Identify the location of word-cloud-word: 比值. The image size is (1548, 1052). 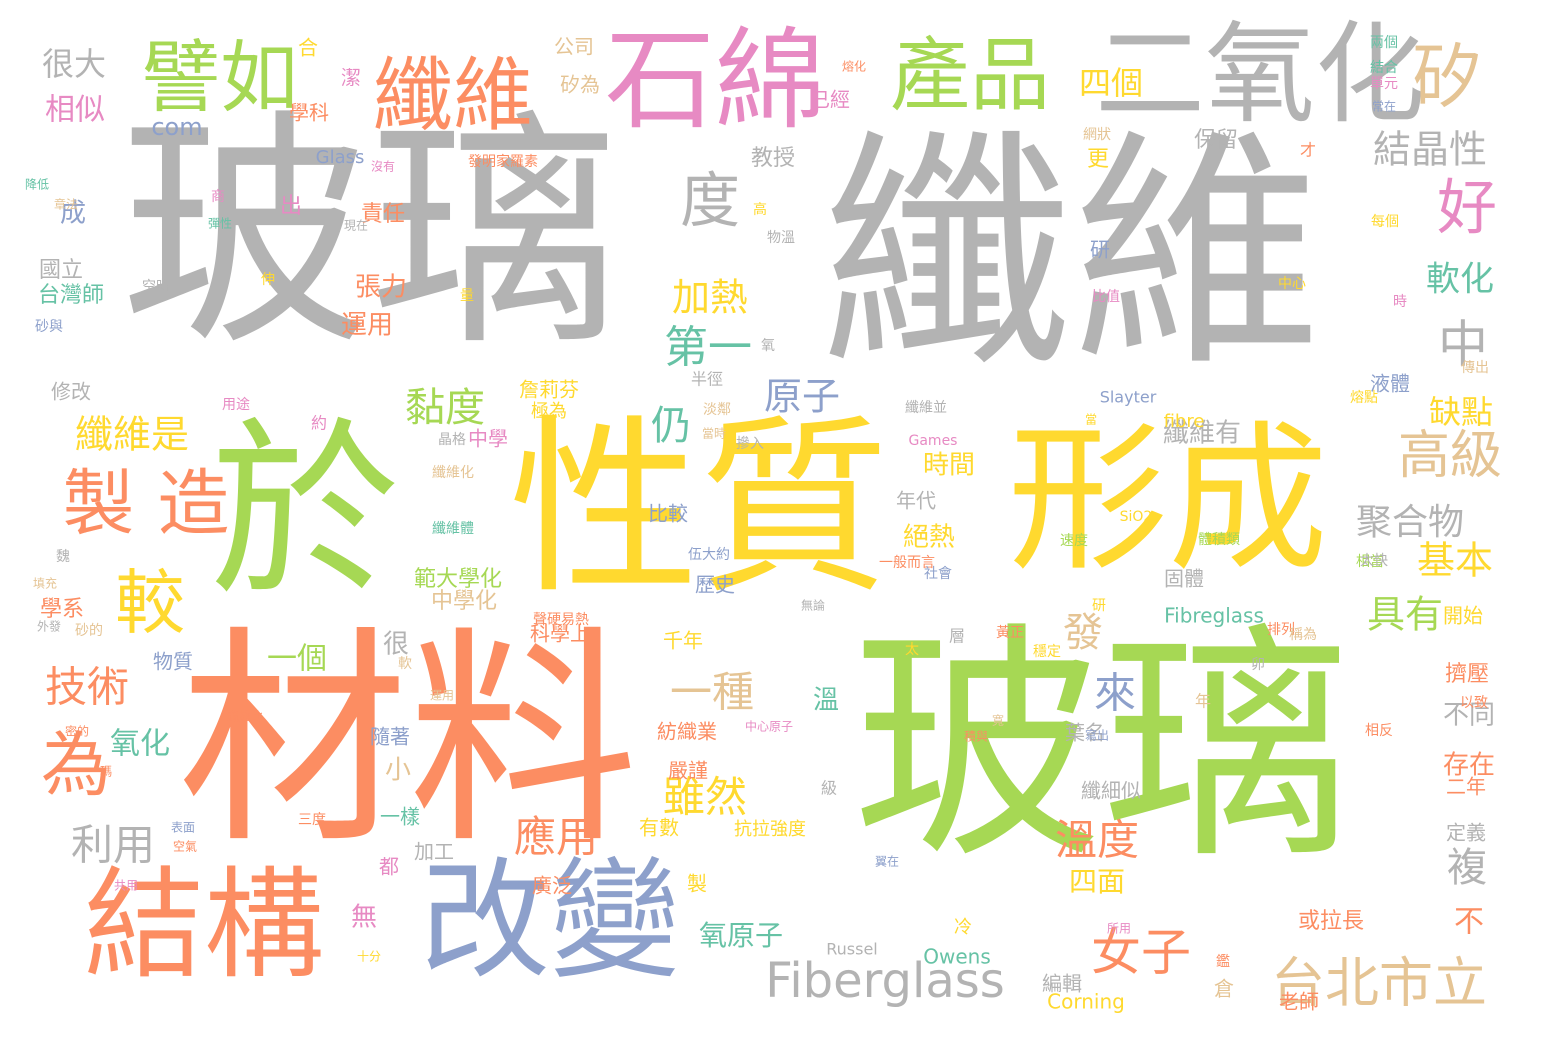
(1106, 297).